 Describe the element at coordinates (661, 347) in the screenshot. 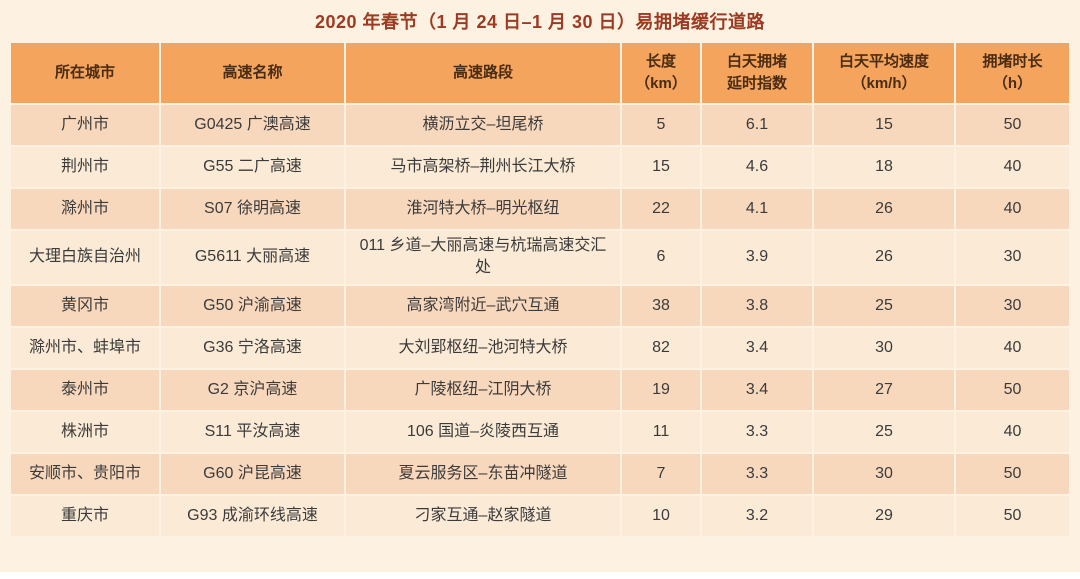

I see `table-cell: 82` at that location.